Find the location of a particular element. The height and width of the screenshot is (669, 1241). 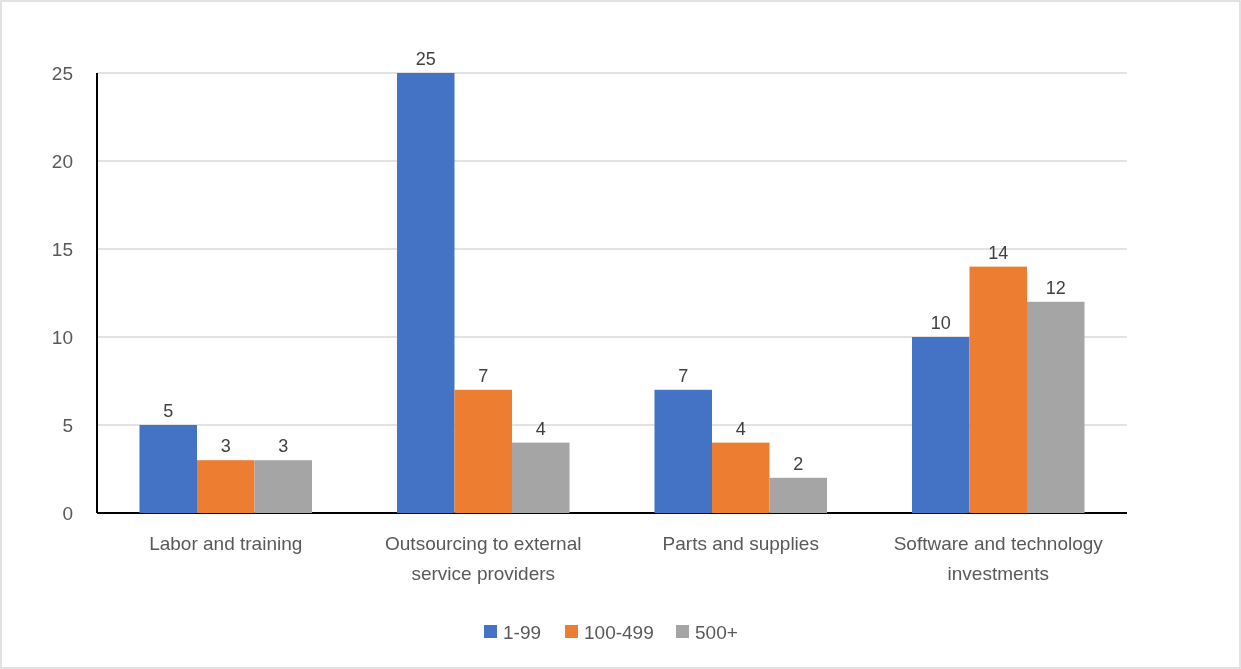

legend-label: 500+ is located at coordinates (716, 632).